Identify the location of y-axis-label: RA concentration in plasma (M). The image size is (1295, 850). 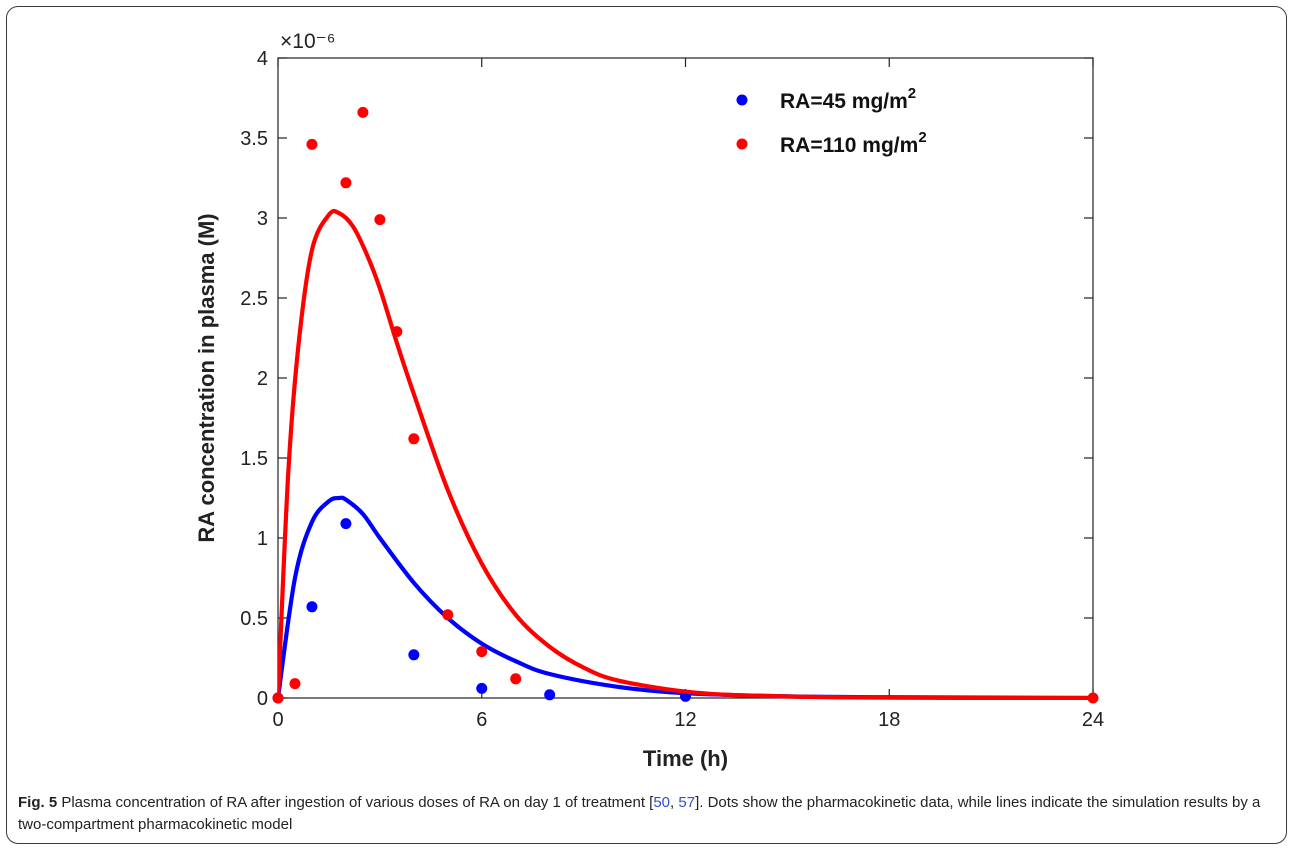
(206, 377).